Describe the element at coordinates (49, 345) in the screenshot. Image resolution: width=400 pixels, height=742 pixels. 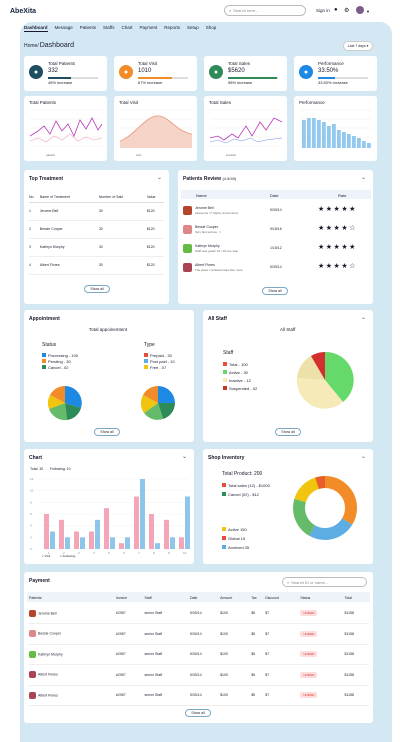
I see `status-label: Status` at that location.